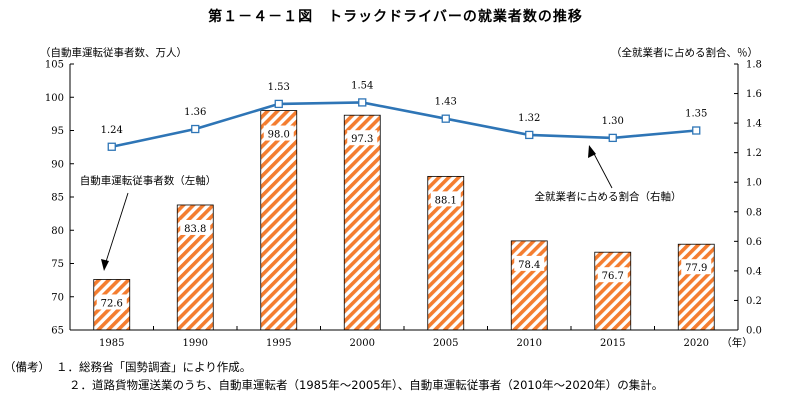  I want to click on left-tick-label: 75, so click(57, 264).